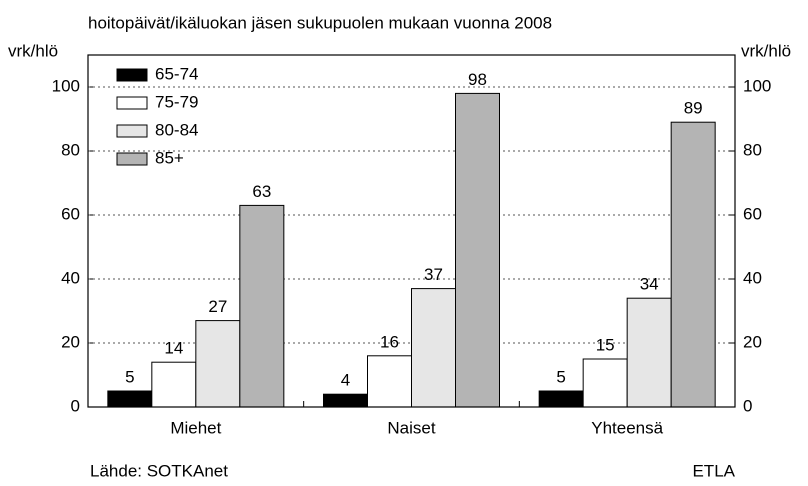 The height and width of the screenshot is (486, 808). I want to click on x-tick-label: Naiset, so click(411, 427).